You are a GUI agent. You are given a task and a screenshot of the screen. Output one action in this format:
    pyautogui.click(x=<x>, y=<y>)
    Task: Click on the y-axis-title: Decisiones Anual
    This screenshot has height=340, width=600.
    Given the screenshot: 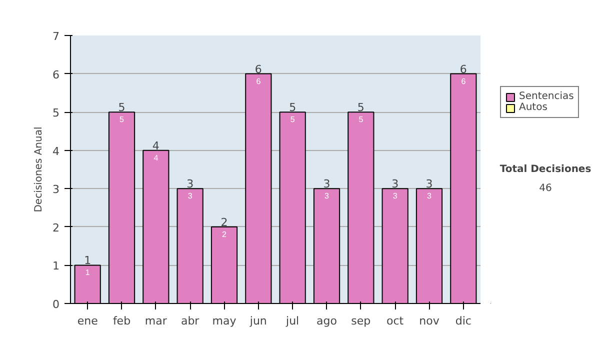 What is the action you would take?
    pyautogui.click(x=39, y=169)
    